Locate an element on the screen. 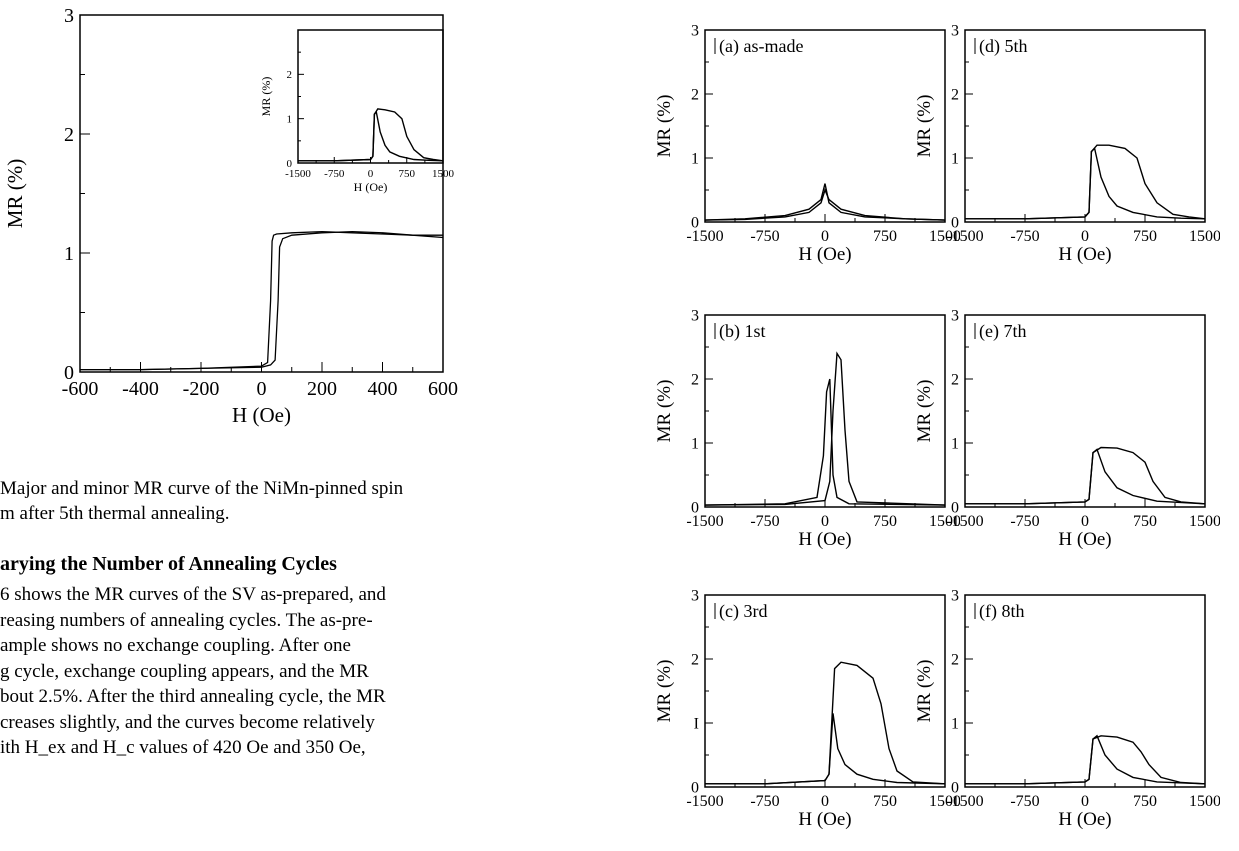 This screenshot has width=1239, height=851. x-tick-label: -600 is located at coordinates (80, 389).